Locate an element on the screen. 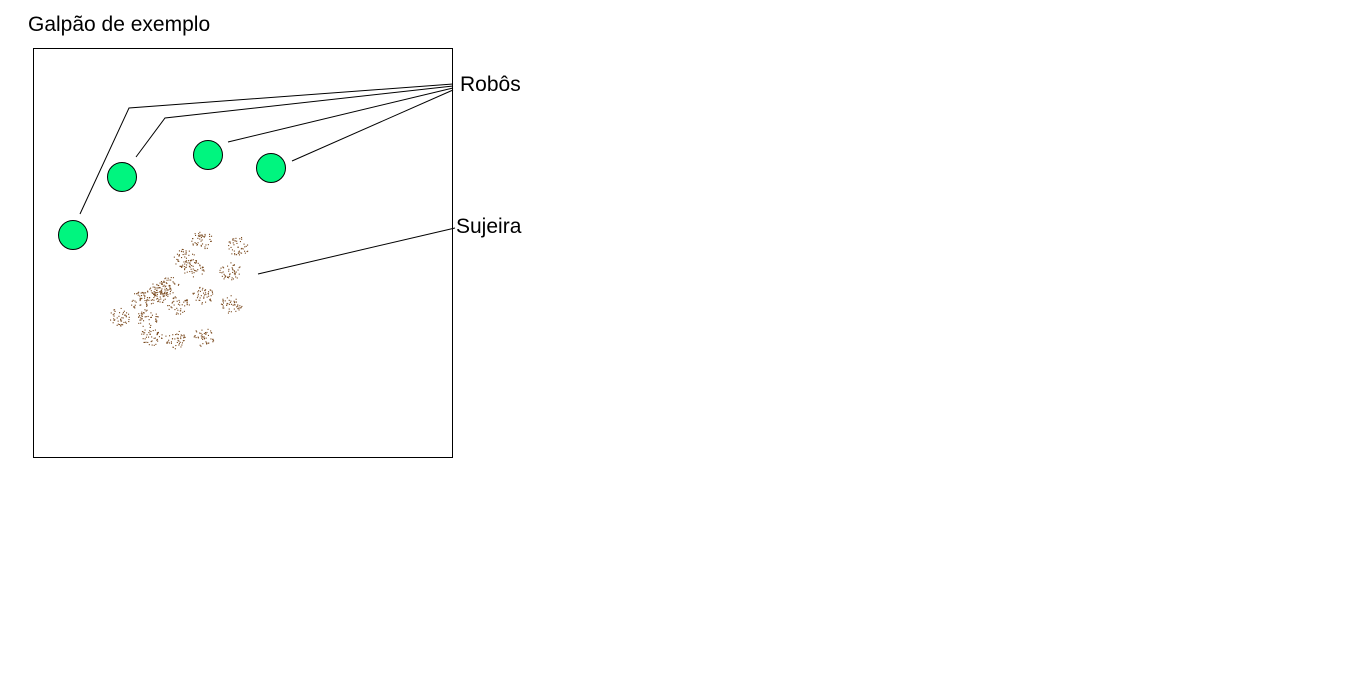  dirt-label: Sujeira is located at coordinates (489, 226).